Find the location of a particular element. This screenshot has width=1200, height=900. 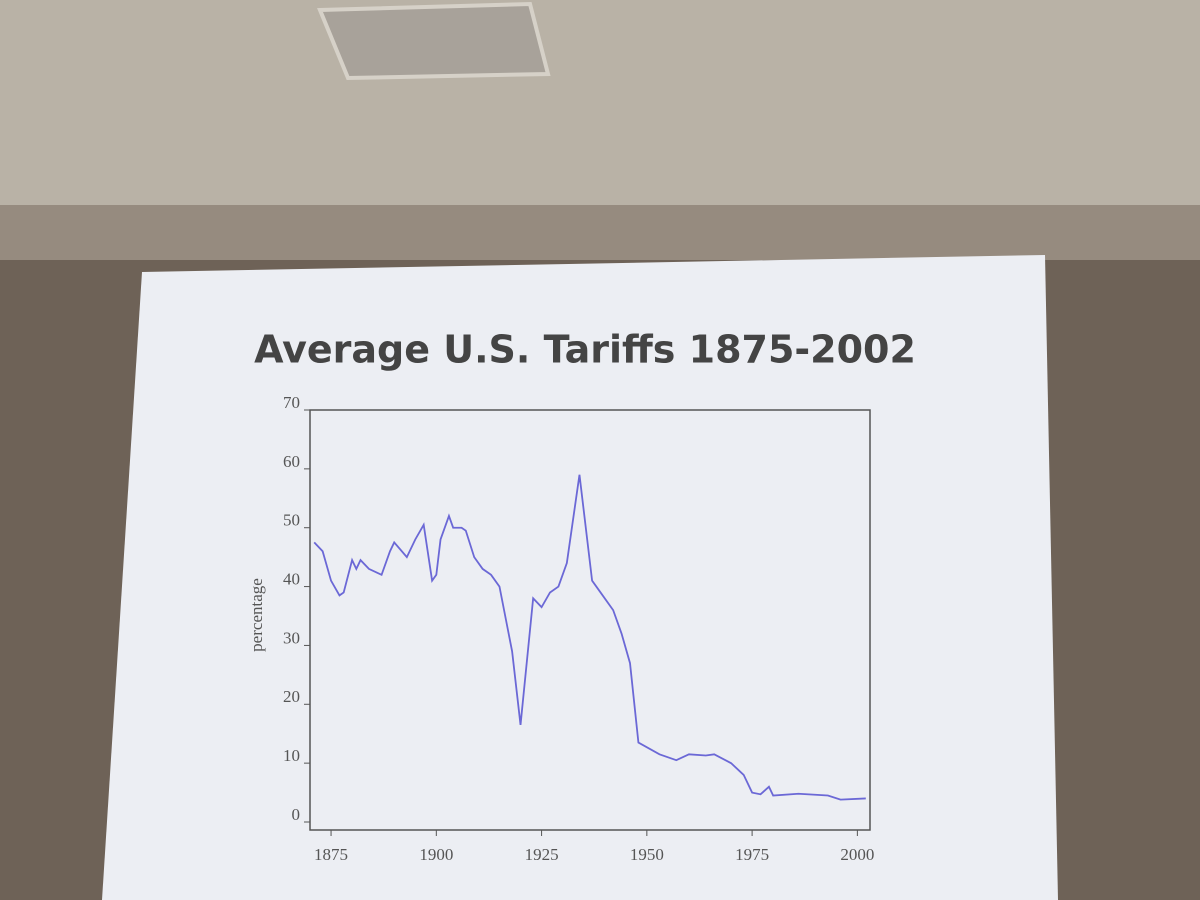

x-tick-label: 1925 is located at coordinates (542, 854).